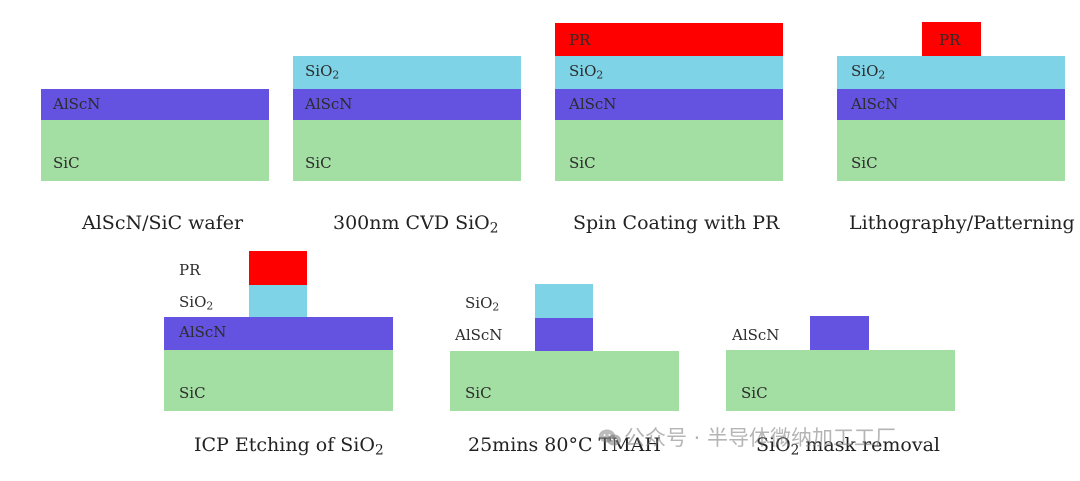 This screenshot has height=481, width=1080. Describe the element at coordinates (962, 223) in the screenshot. I see `step-4-caption: Lithography/Patterning` at that location.